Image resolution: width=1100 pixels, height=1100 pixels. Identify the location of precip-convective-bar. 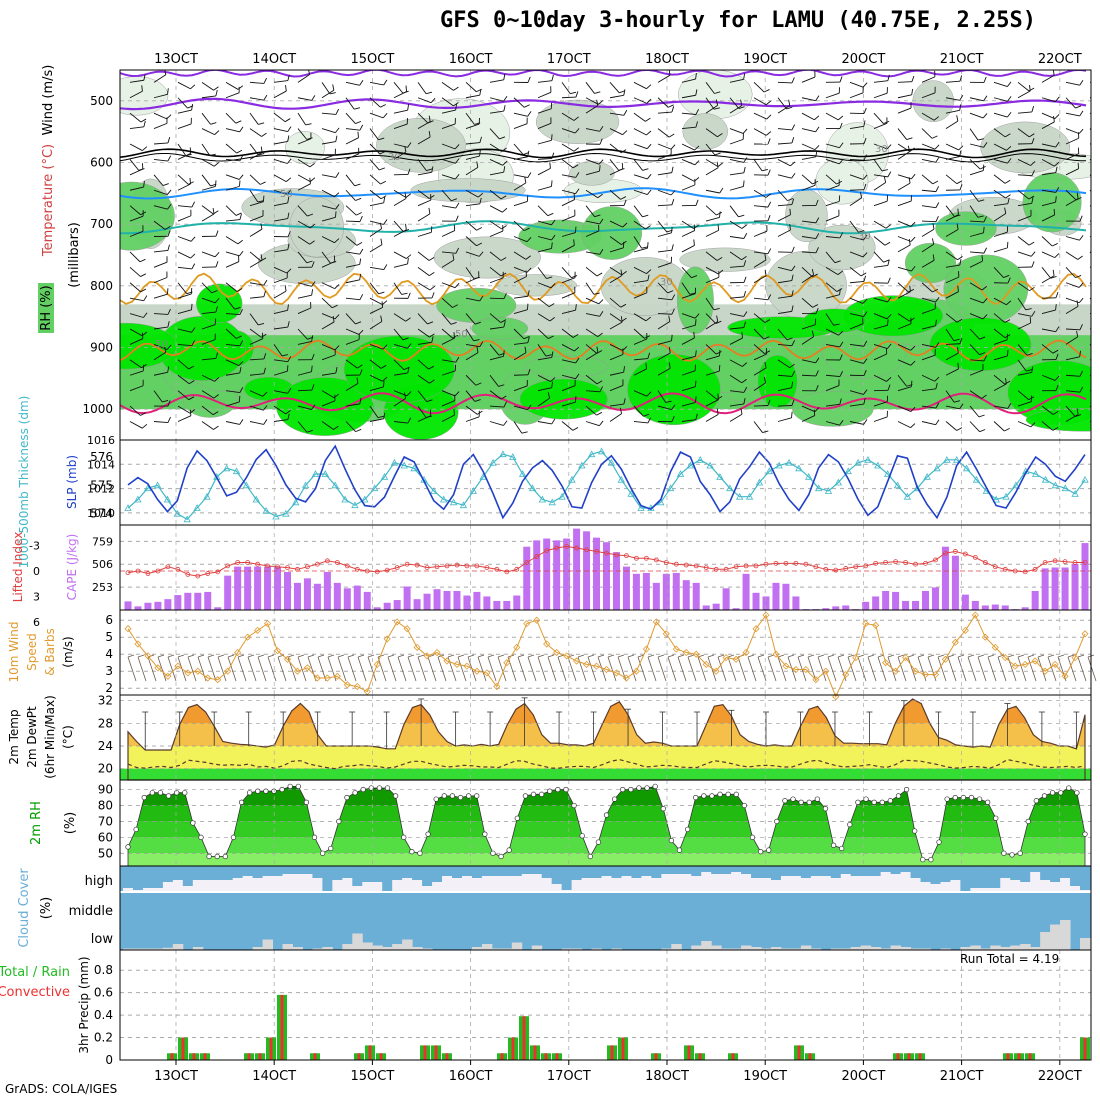
(1085, 1048).